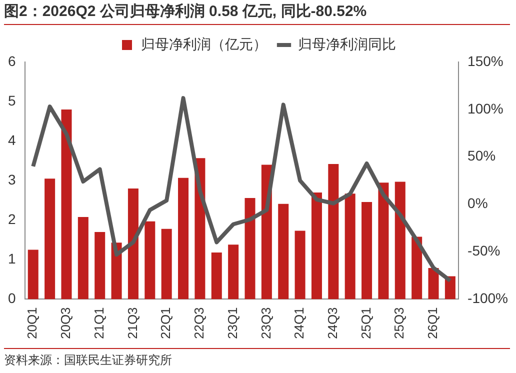 The image size is (516, 373). I want to click on x-tick-label: 22Q3, so click(199, 323).